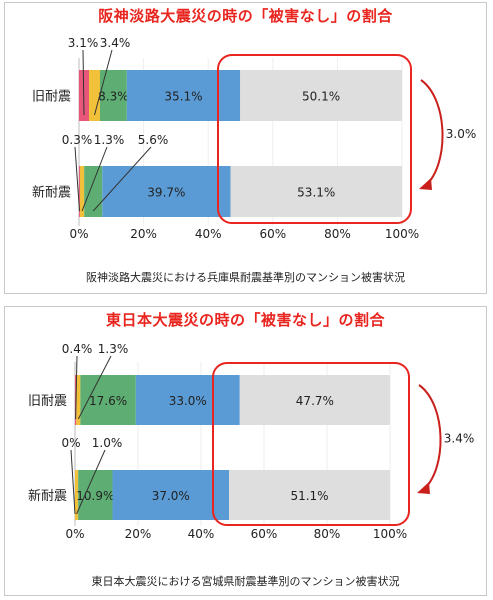 This screenshot has width=493, height=600. Describe the element at coordinates (83, 43) in the screenshot. I see `data-label: 3.1%` at that location.